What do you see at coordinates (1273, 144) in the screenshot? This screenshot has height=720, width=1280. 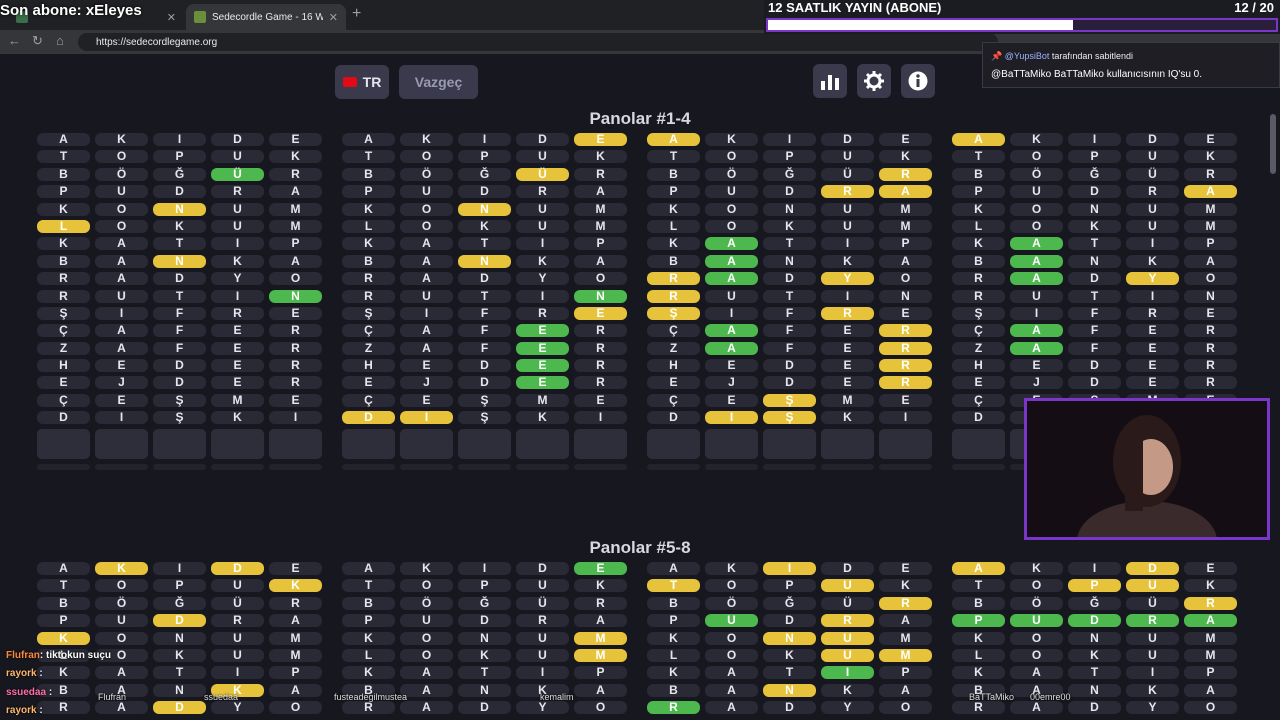 I see `scrollbar` at bounding box center [1273, 144].